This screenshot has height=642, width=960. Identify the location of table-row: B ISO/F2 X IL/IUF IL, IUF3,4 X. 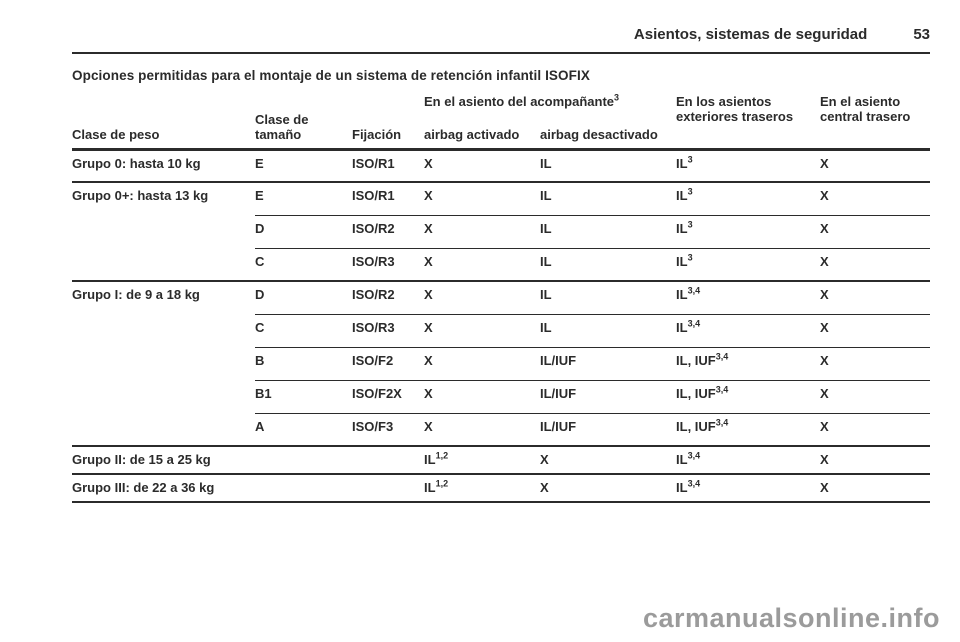
(501, 363).